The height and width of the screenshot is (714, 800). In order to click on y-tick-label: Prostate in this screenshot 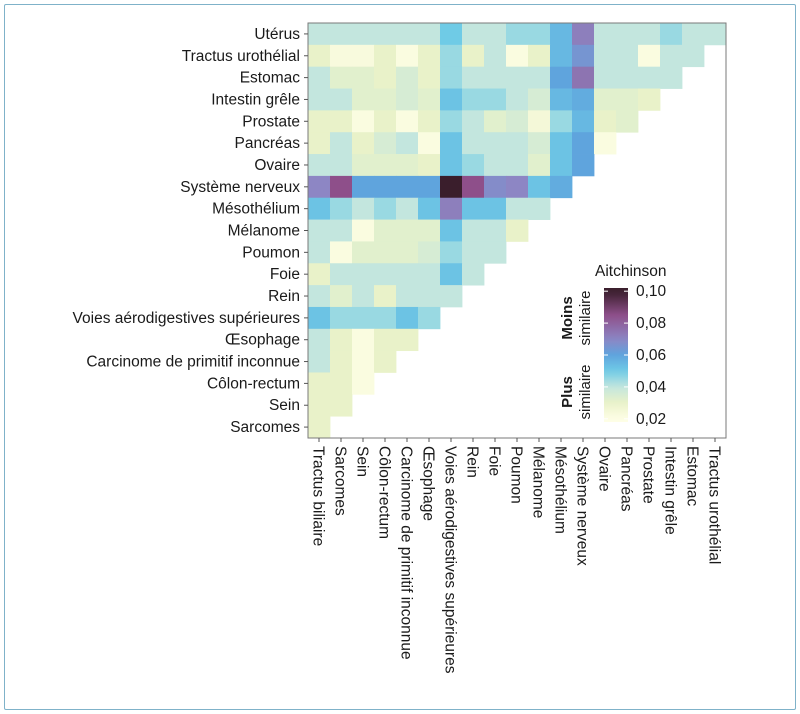, I will do `click(271, 121)`.